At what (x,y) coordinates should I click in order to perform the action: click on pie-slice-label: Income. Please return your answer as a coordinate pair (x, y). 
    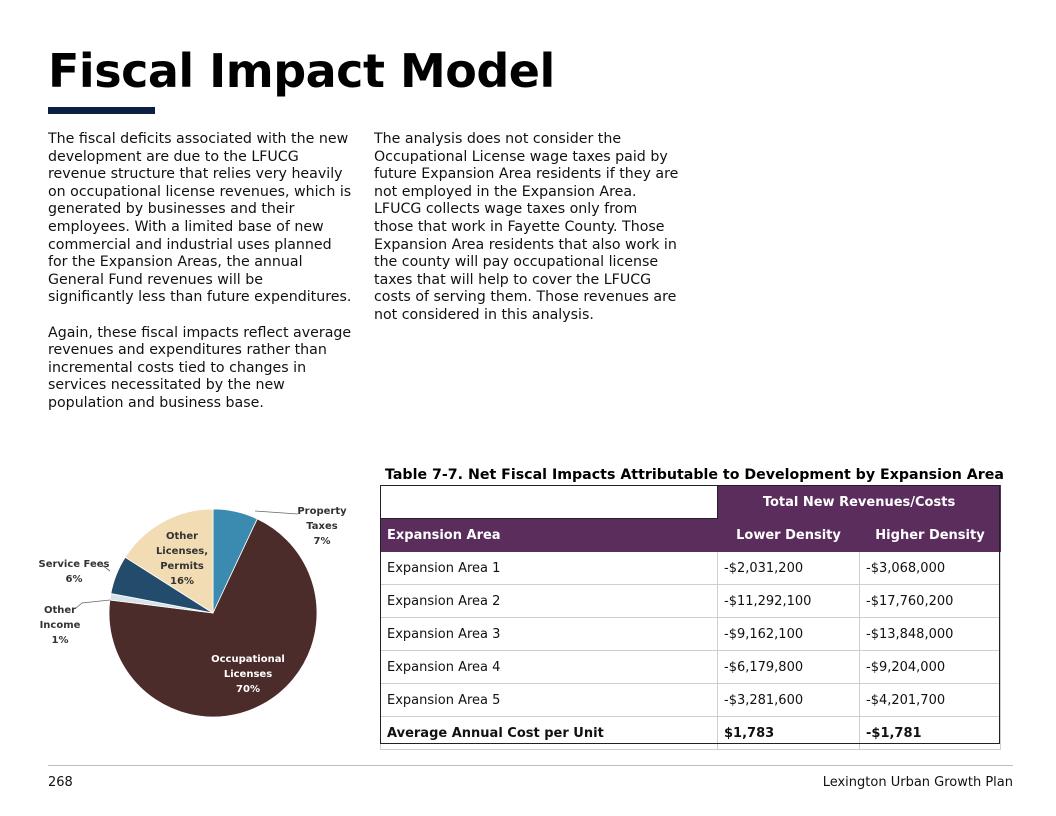
    Looking at the image, I should click on (60, 625).